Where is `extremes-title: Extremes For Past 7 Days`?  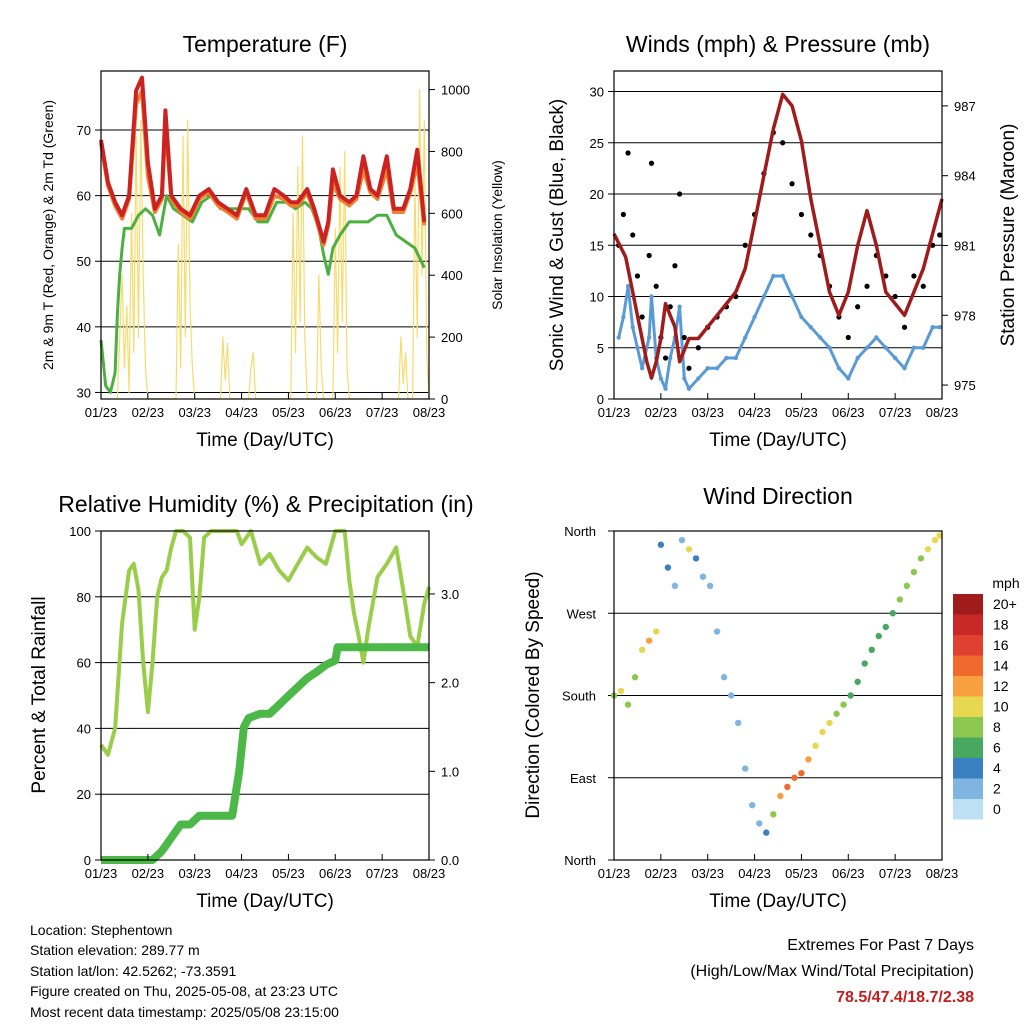
extremes-title: Extremes For Past 7 Days is located at coordinates (880, 945).